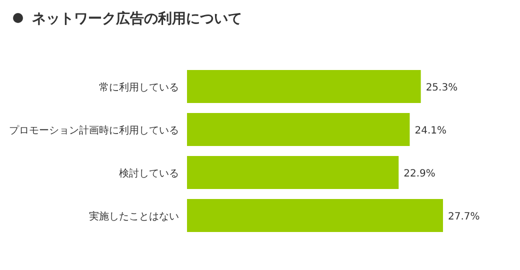 This screenshot has width=520, height=270. Describe the element at coordinates (139, 88) in the screenshot. I see `y-tick-label: 常に利用している` at that location.